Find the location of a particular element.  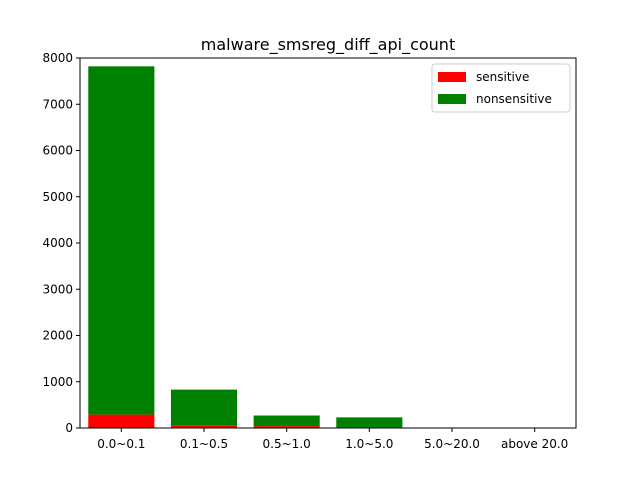

x-tick-label: 0.5~1.0 is located at coordinates (287, 444).